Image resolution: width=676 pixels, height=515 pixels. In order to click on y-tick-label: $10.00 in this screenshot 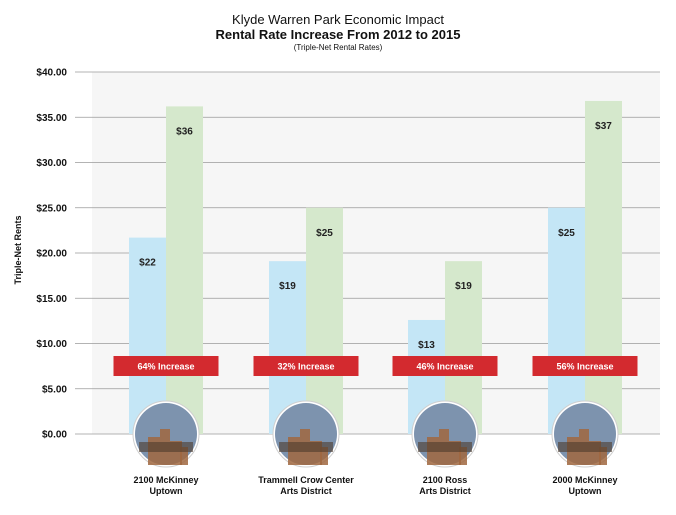, I will do `click(51, 344)`.